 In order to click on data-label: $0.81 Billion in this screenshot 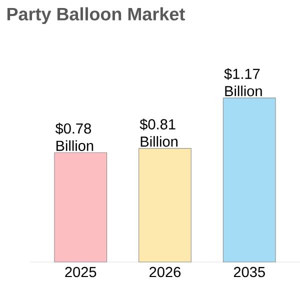, I will do `click(159, 132)`.